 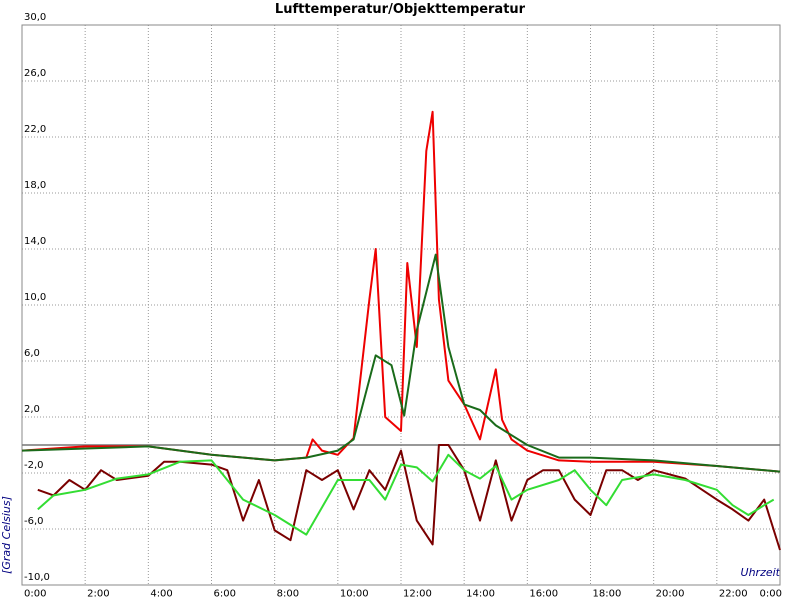 What do you see at coordinates (6, 535) in the screenshot?
I see `y-axis-label: [Grad Celsius]` at bounding box center [6, 535].